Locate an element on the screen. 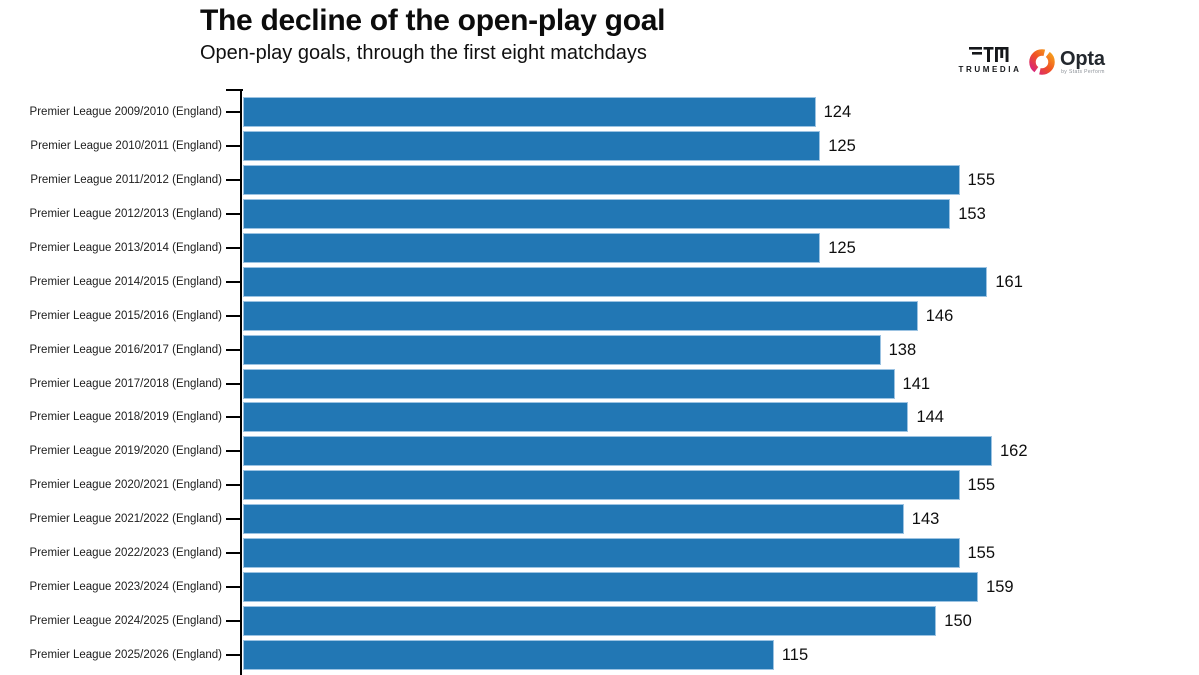 Image resolution: width=1199 pixels, height=675 pixels. category-label: Premier League 2024/2025 (England) is located at coordinates (125, 621).